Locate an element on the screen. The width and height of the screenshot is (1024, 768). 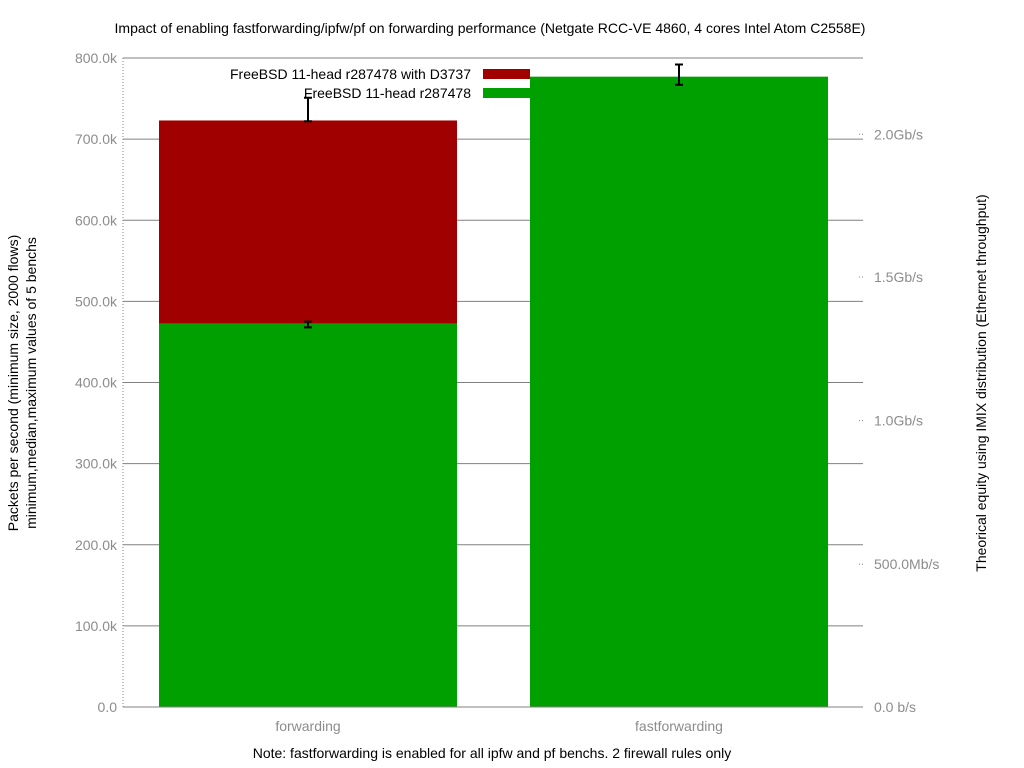
y-tick-label: 500.0k is located at coordinates (96, 301).